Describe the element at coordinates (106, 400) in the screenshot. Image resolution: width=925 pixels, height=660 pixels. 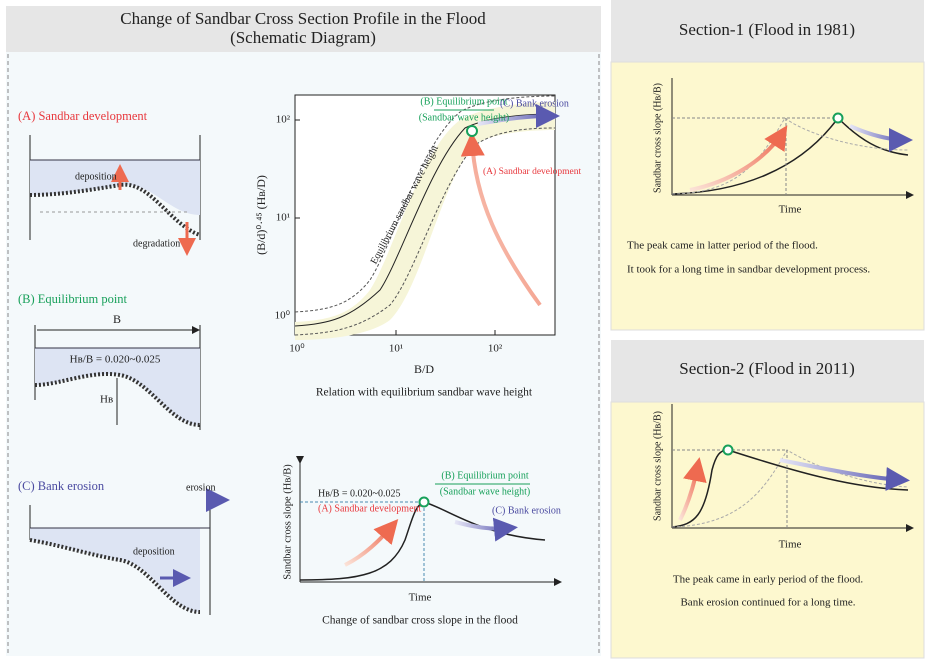
I see `annotation: Hʙ` at that location.